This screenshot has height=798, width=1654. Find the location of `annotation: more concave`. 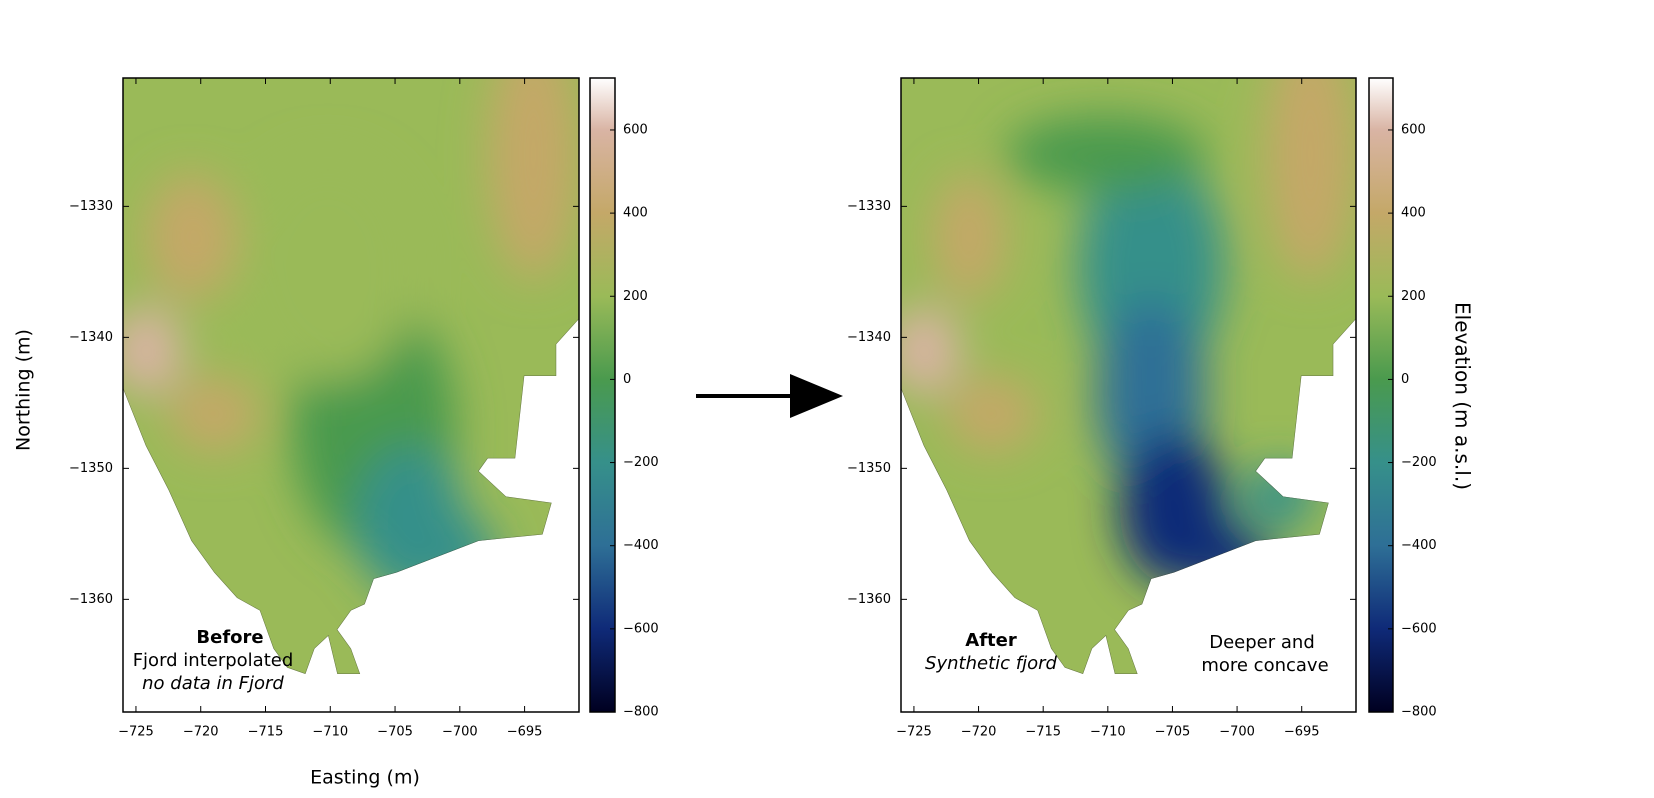

annotation: more concave is located at coordinates (1264, 665).